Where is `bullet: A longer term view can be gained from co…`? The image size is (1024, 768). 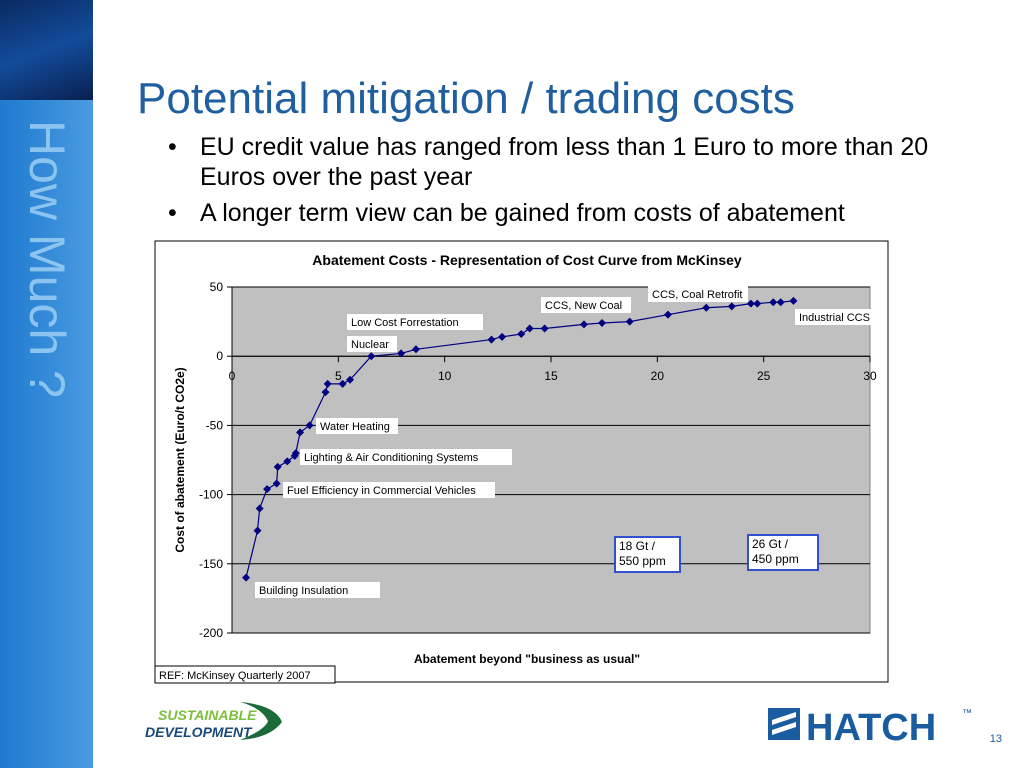 bullet: A longer term view can be gained from co… is located at coordinates (580, 213).